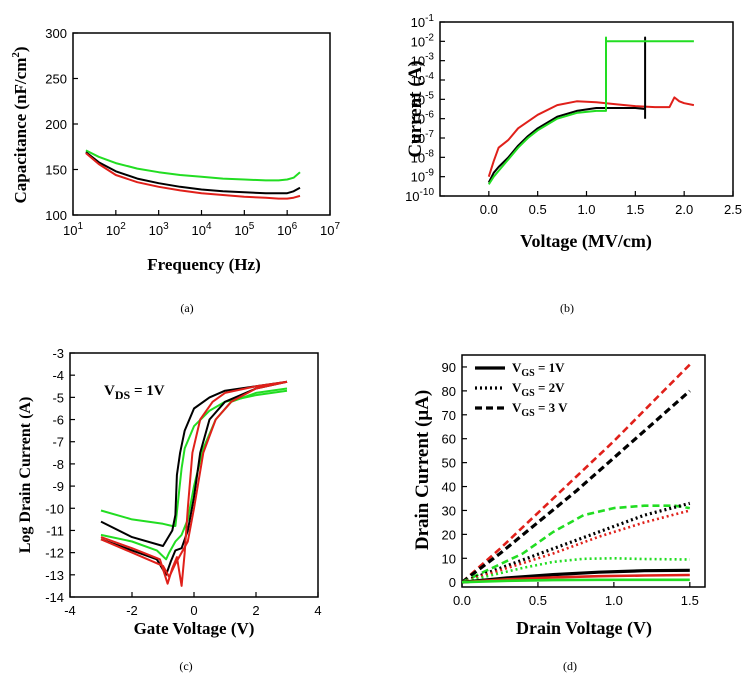 The height and width of the screenshot is (685, 743). I want to click on y-axis-label: Current (A), so click(415, 108).